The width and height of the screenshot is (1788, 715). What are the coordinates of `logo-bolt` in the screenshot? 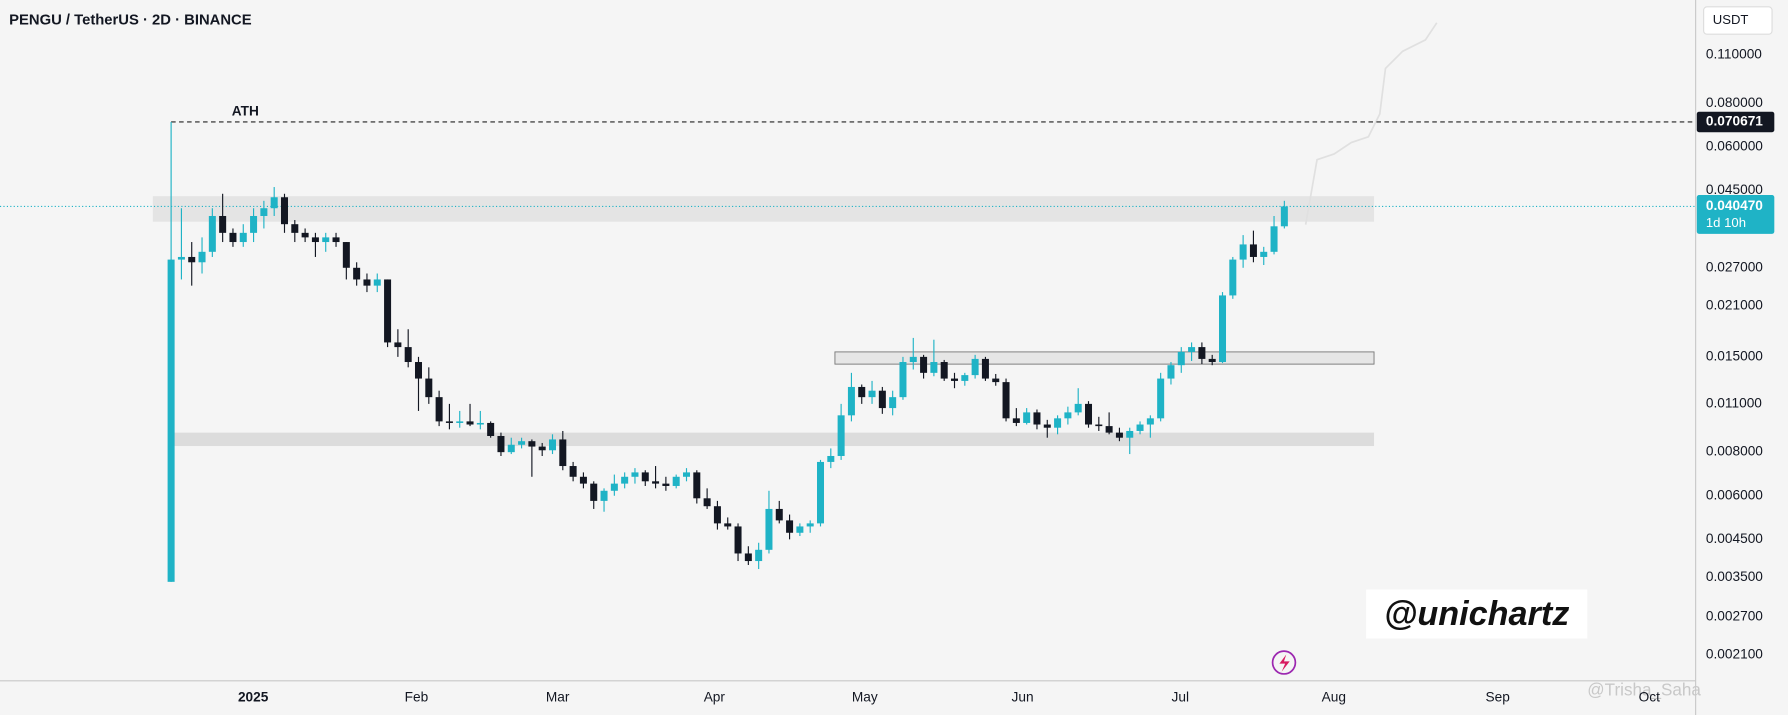 It's located at (1284, 663).